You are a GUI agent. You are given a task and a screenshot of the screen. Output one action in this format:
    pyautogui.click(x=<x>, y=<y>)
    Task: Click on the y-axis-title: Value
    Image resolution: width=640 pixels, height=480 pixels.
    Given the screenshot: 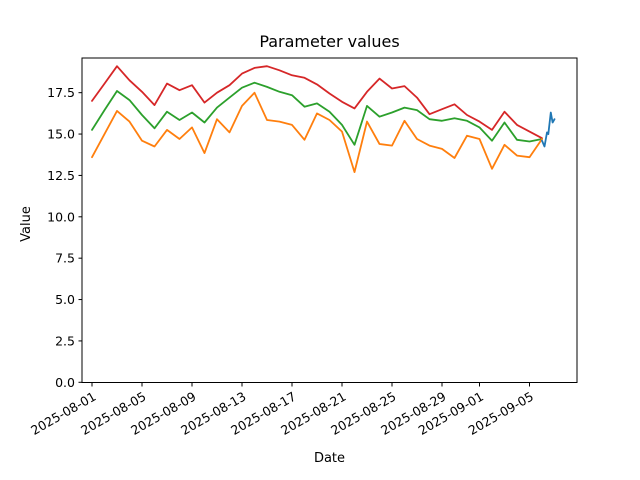 What is the action you would take?
    pyautogui.click(x=26, y=224)
    